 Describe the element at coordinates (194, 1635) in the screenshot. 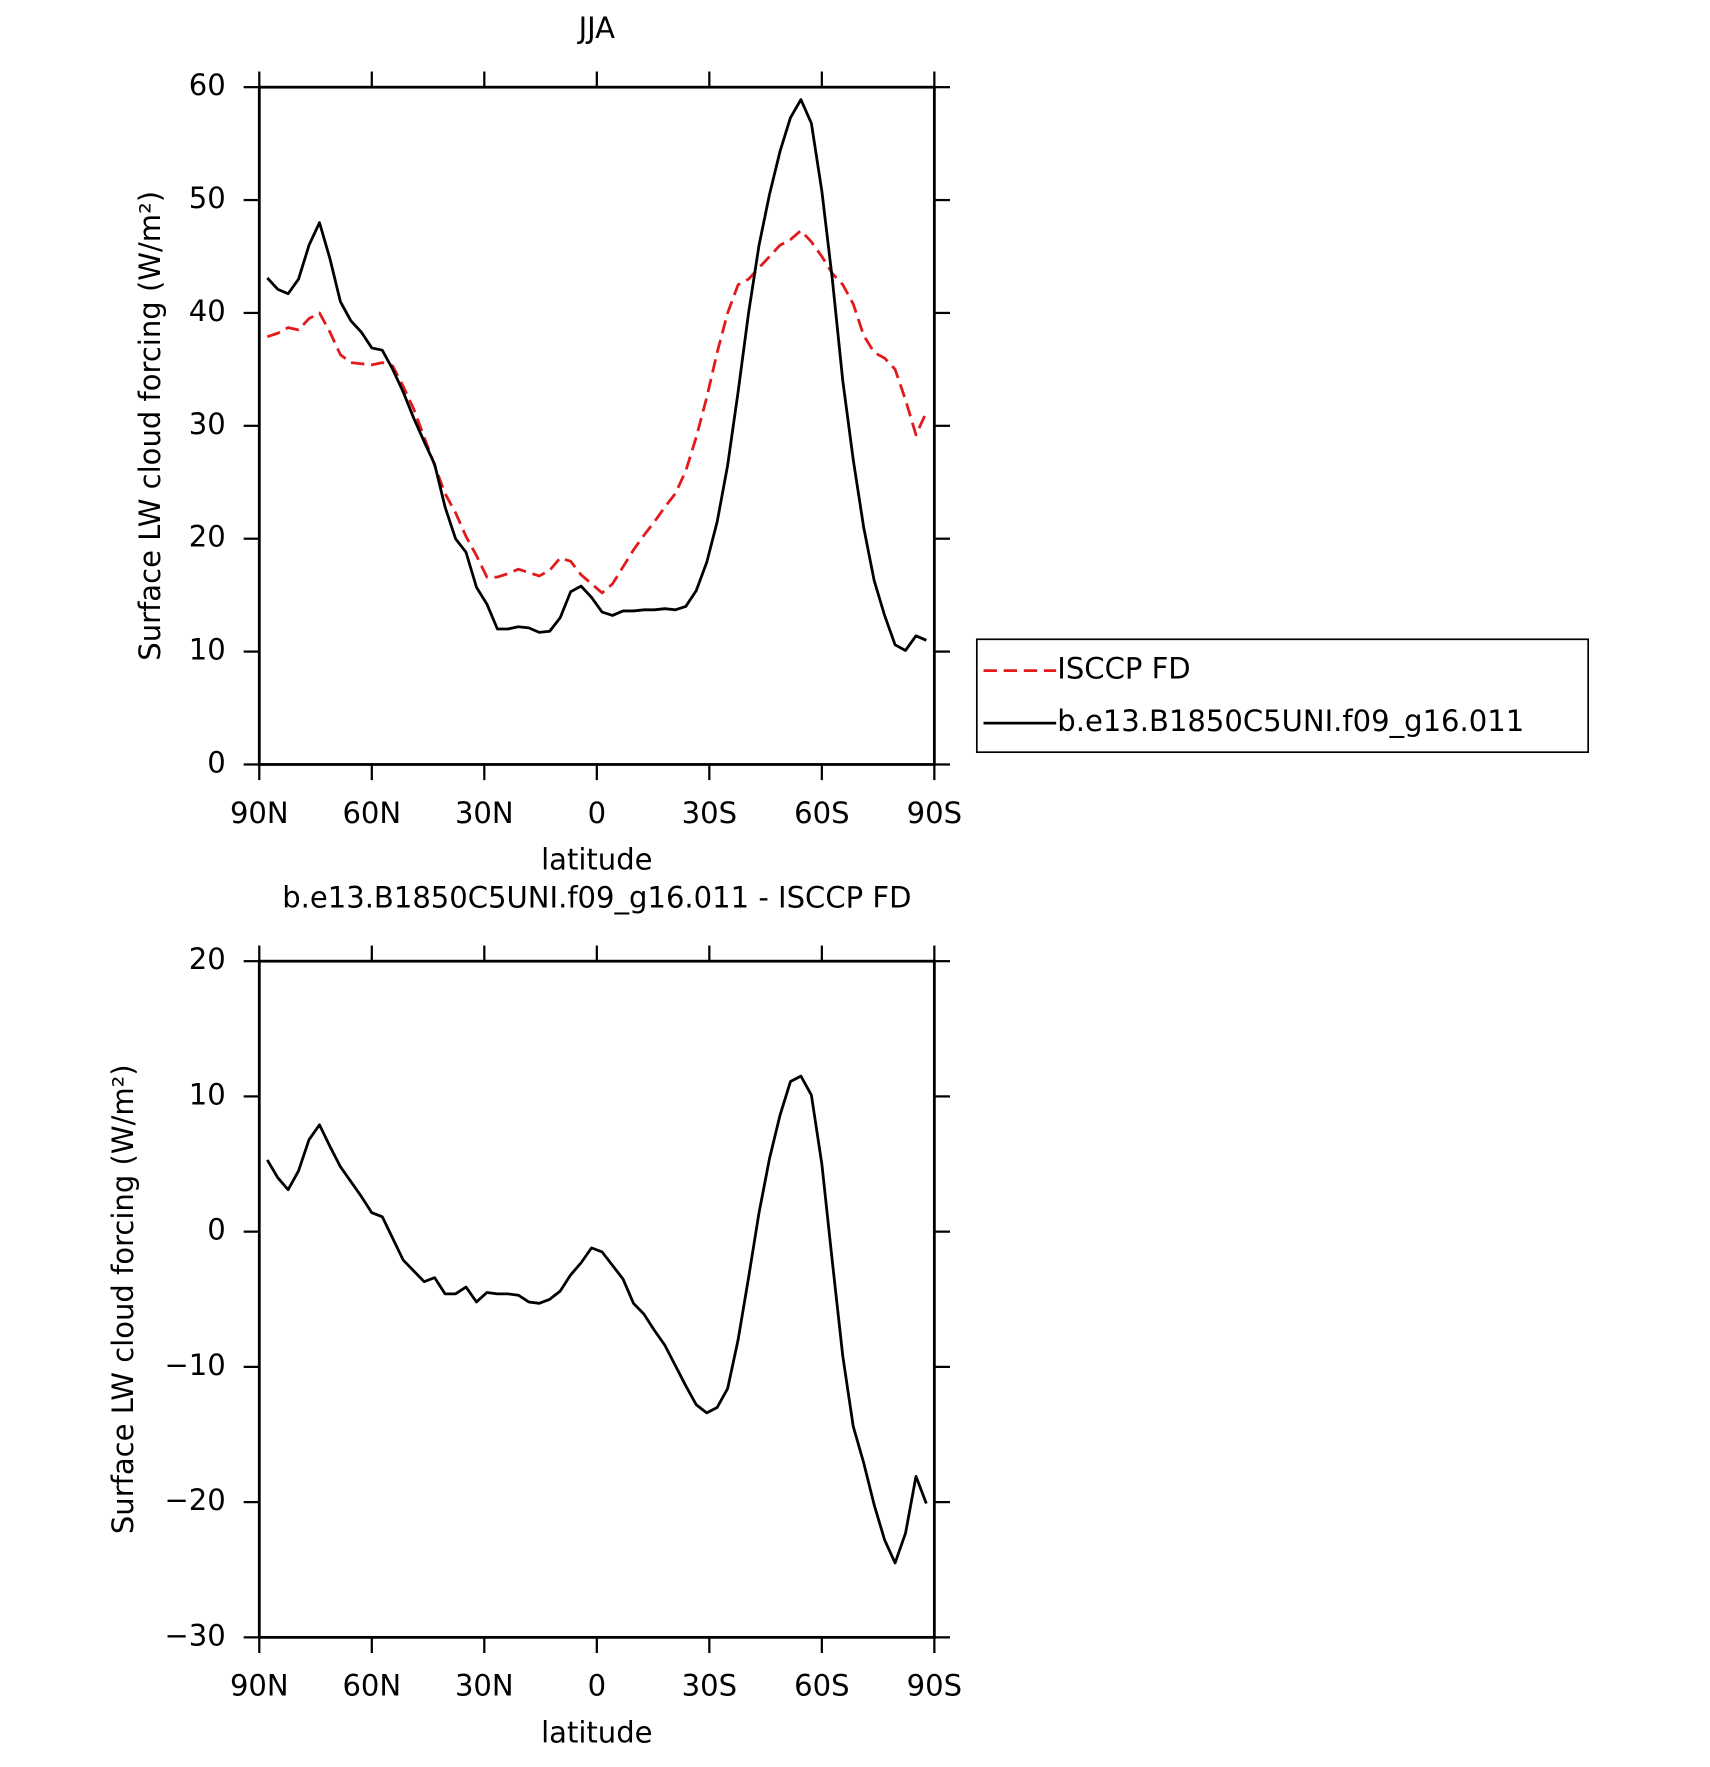

I see `y-tick-label: −30` at that location.